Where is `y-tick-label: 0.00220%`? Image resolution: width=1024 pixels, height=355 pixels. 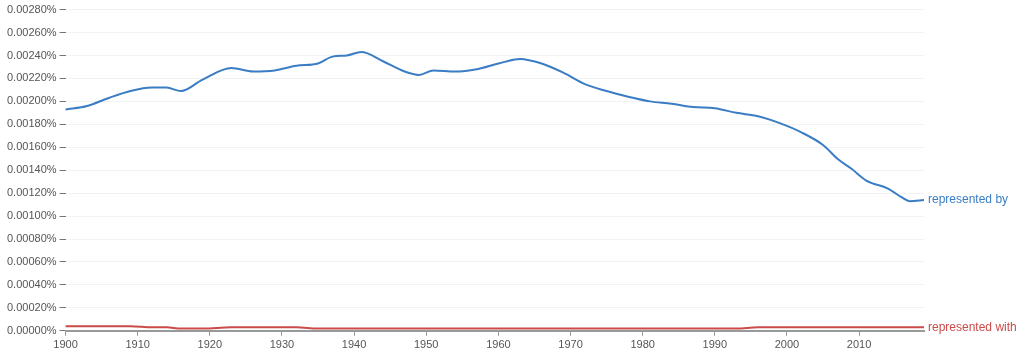
y-tick-label: 0.00220% is located at coordinates (32, 77).